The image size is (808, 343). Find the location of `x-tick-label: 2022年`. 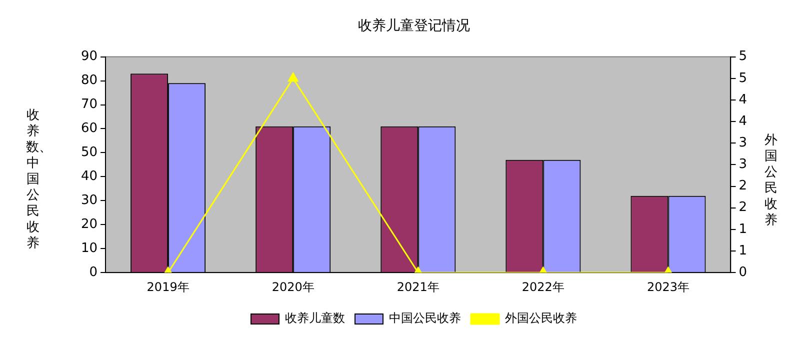

x-tick-label: 2022年 is located at coordinates (543, 287).